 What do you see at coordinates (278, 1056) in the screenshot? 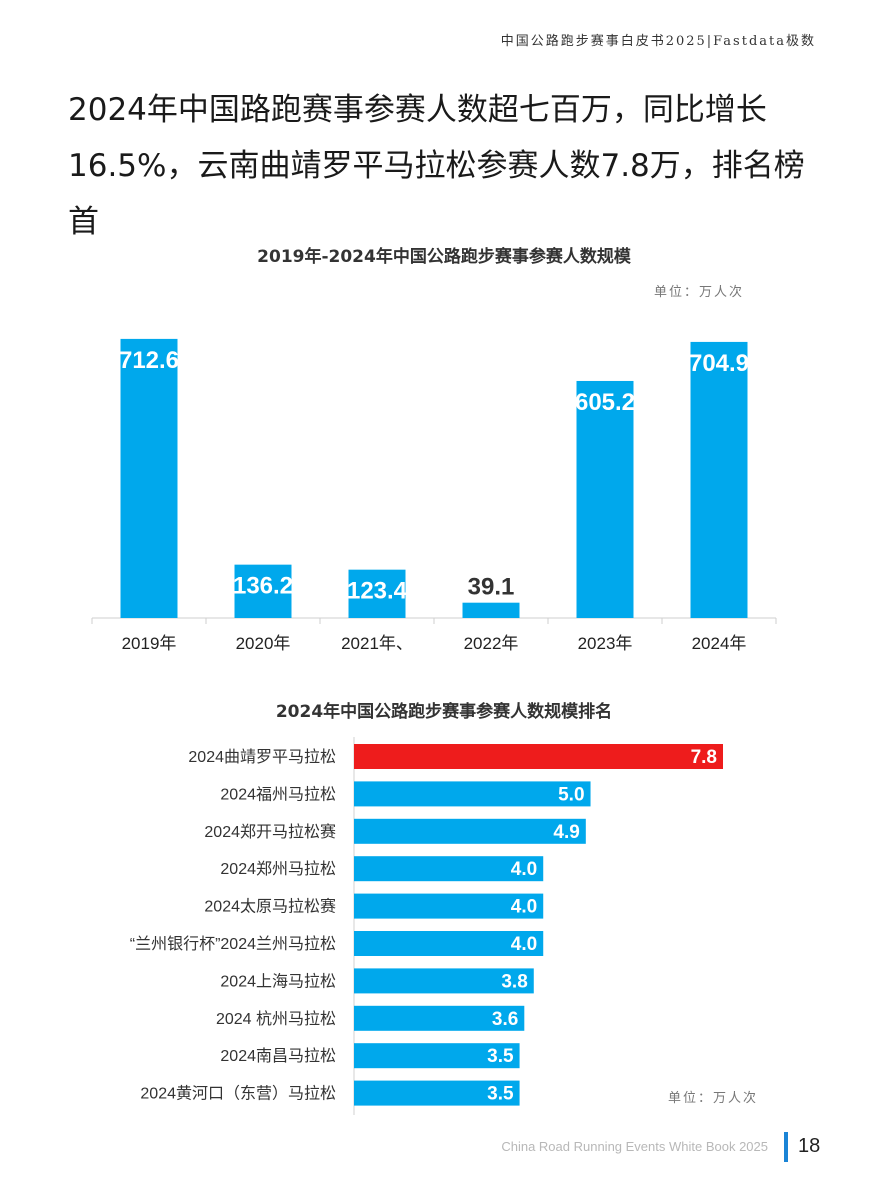
I see `ranking-category-label: 2024南昌马拉松` at bounding box center [278, 1056].